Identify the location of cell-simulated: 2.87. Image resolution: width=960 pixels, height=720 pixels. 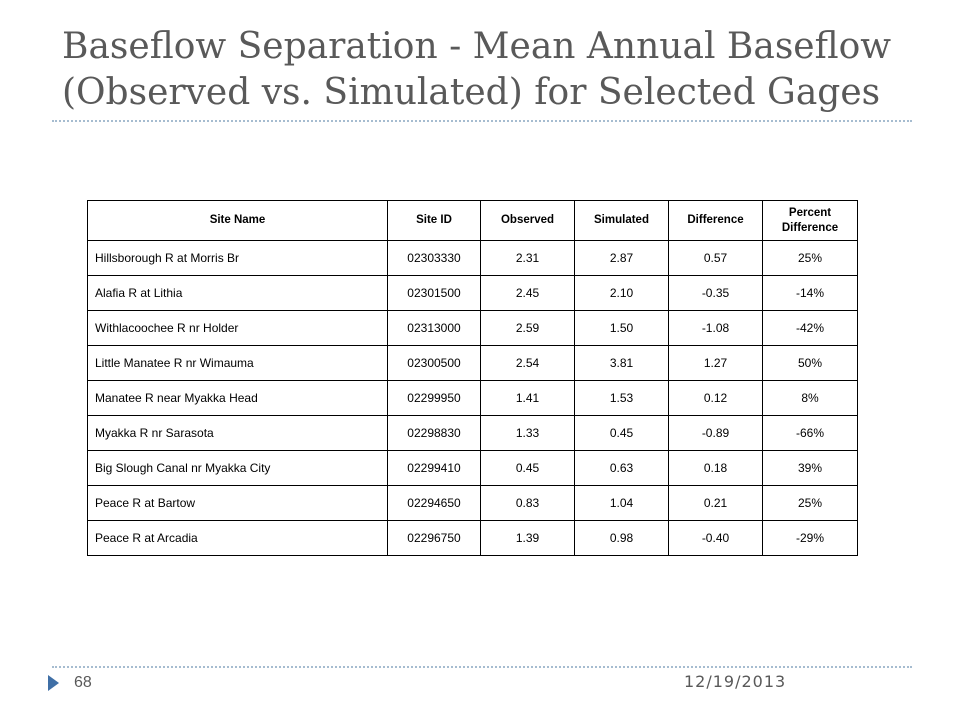
(621, 258).